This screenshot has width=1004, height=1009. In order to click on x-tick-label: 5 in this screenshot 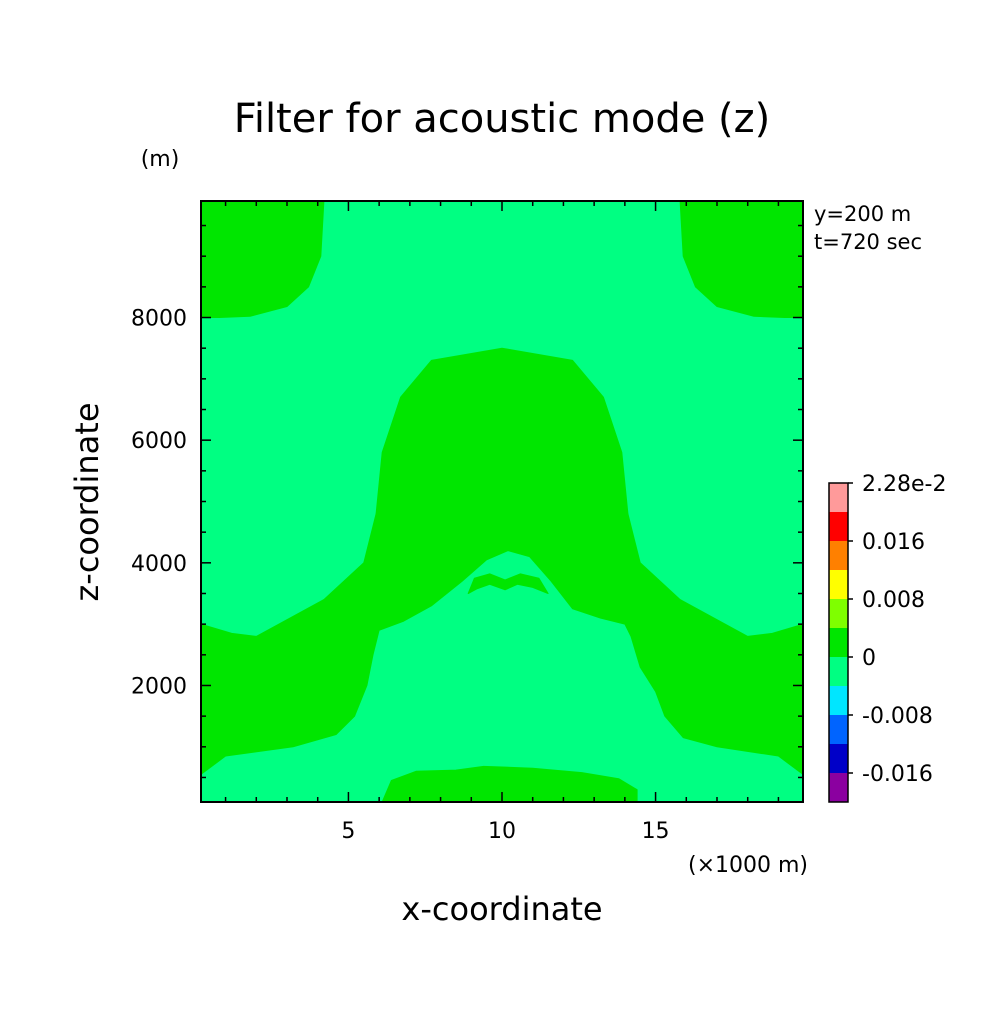, I will do `click(348, 831)`.